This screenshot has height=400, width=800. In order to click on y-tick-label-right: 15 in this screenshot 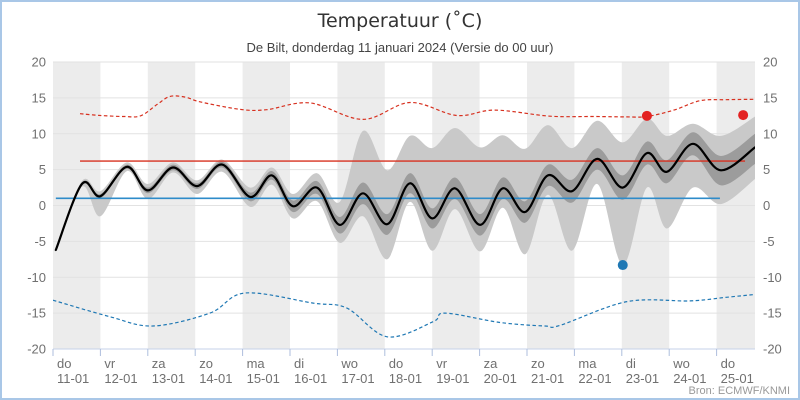, I will do `click(770, 97)`.